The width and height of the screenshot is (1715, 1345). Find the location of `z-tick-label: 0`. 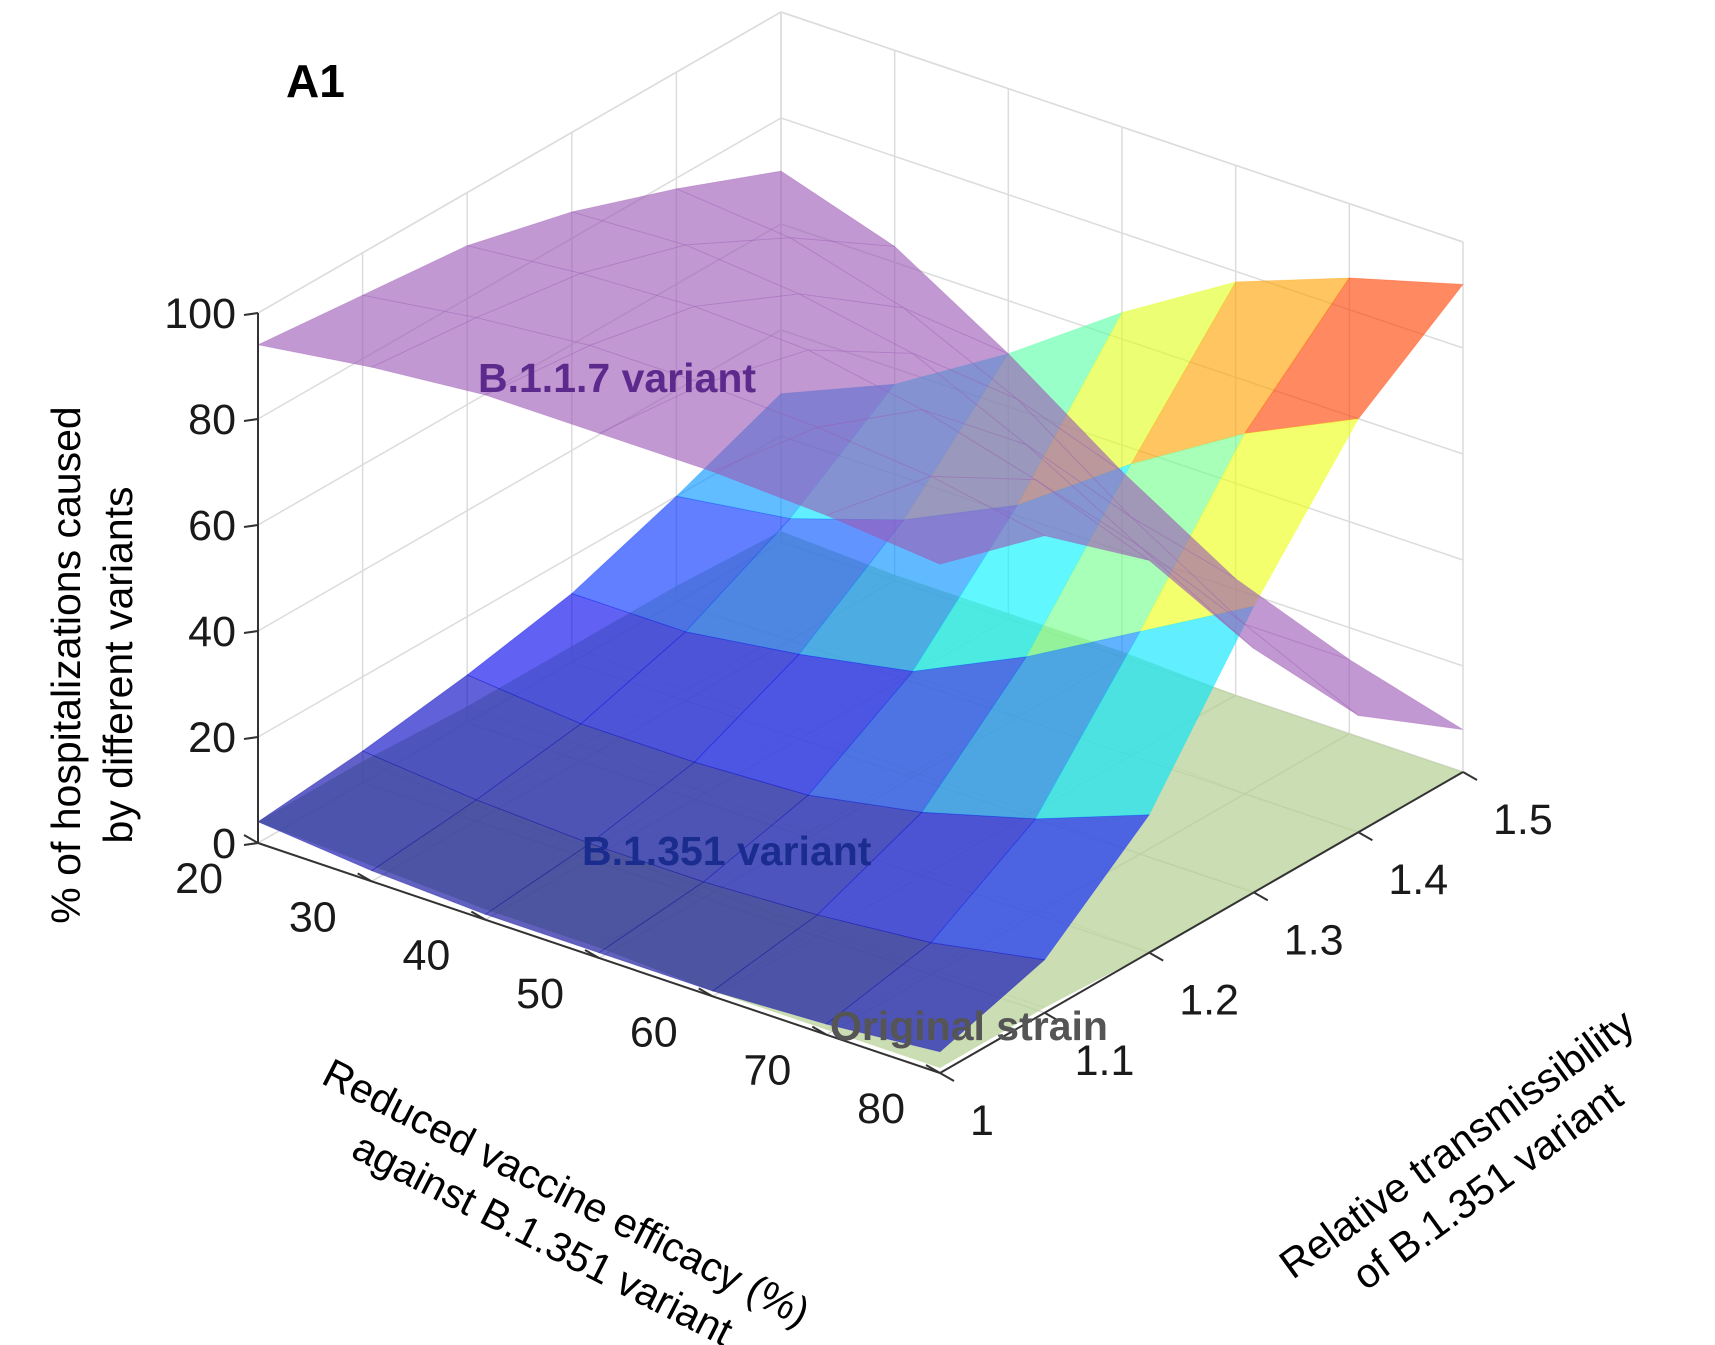

z-tick-label: 0 is located at coordinates (224, 844).